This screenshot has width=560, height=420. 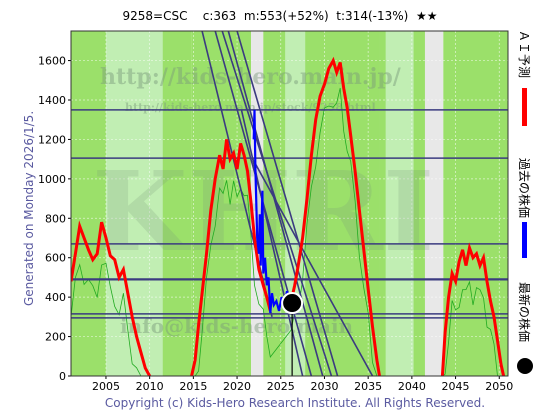 What do you see at coordinates (219, 16) in the screenshot?
I see `current-price: c:363` at bounding box center [219, 16].